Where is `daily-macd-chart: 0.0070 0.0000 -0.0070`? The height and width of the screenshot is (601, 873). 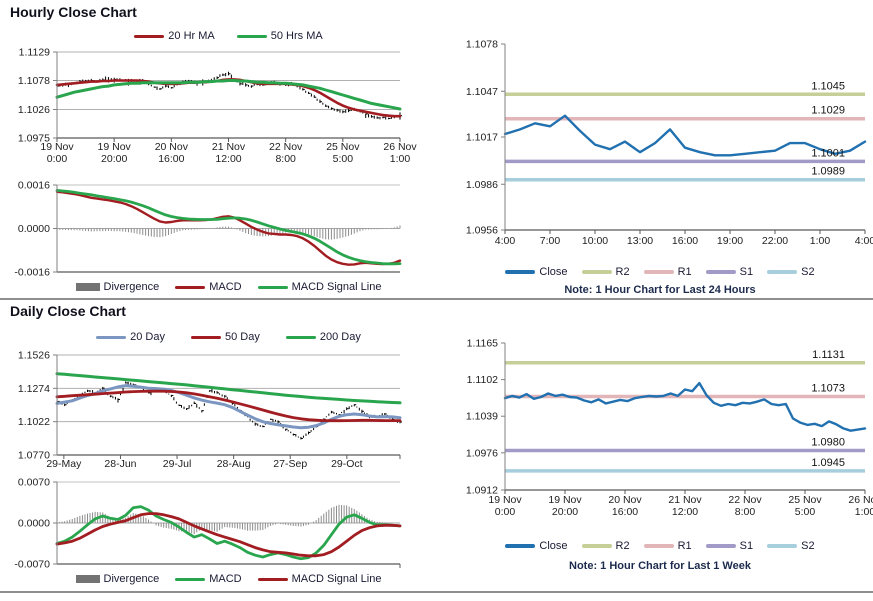 daily-macd-chart: 0.0070 0.0000 -0.0070 is located at coordinates (210, 525).